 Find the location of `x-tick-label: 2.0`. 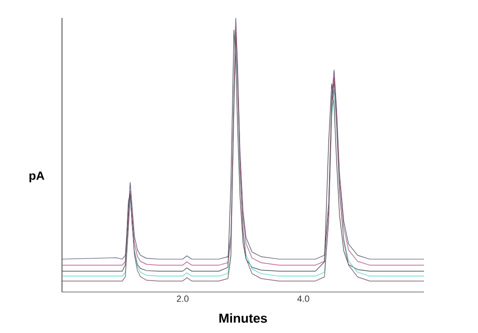

x-tick-label: 2.0 is located at coordinates (182, 299).